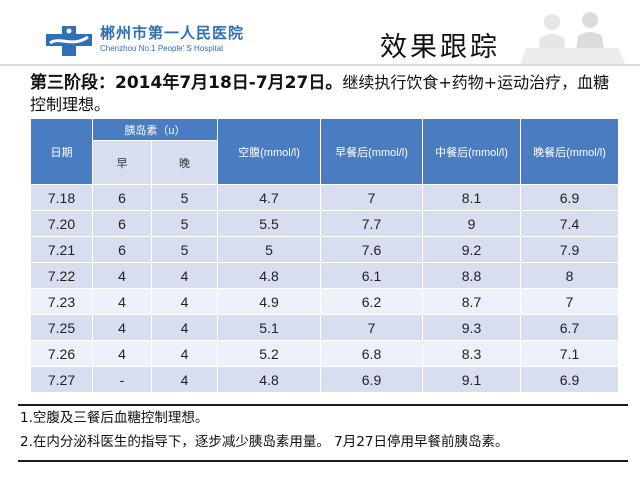 The width and height of the screenshot is (640, 480). What do you see at coordinates (122, 162) in the screenshot?
I see `header-insulin-morning: 早` at bounding box center [122, 162].